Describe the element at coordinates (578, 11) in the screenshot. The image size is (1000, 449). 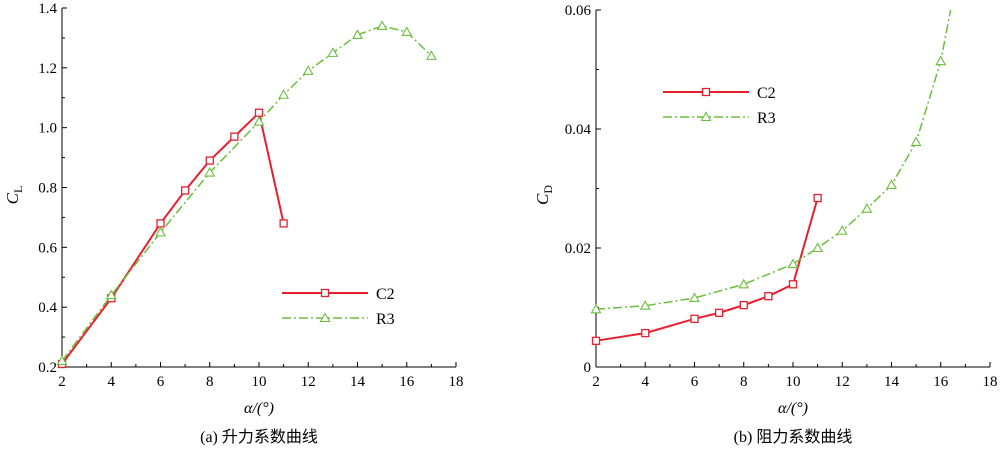
I see `y-tick-label: 0.06` at that location.